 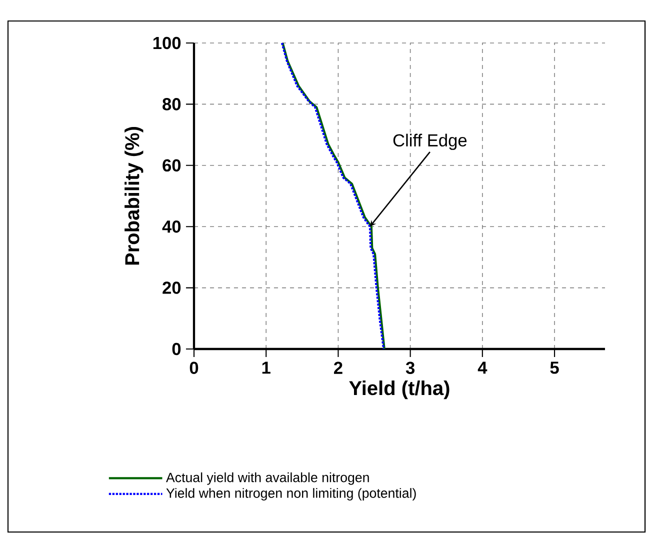 I want to click on y-tick-label: 60, so click(x=171, y=165).